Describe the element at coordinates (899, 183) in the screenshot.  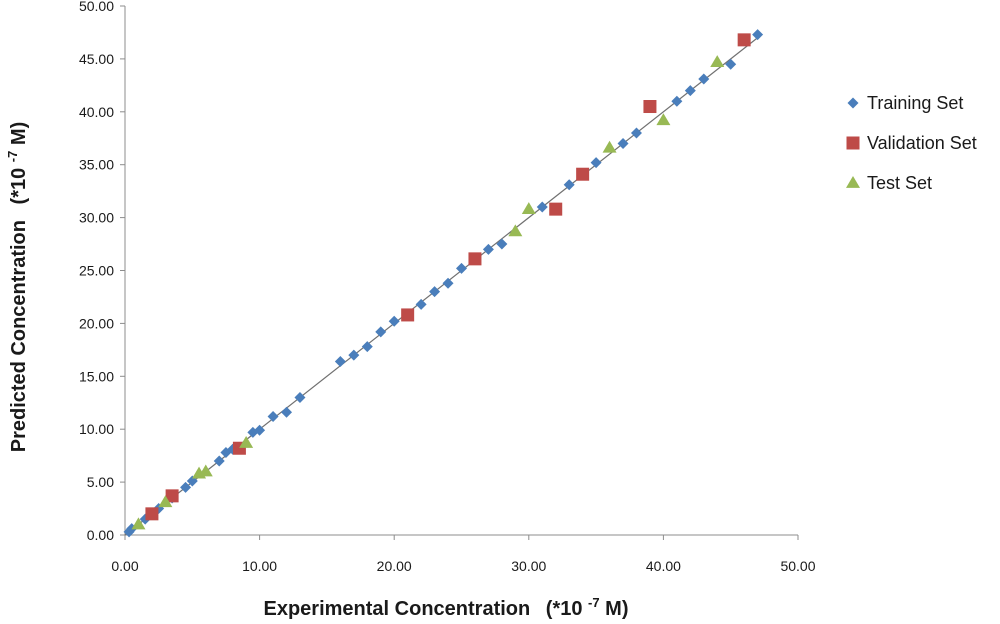
I see `legend-label: Test Set` at that location.